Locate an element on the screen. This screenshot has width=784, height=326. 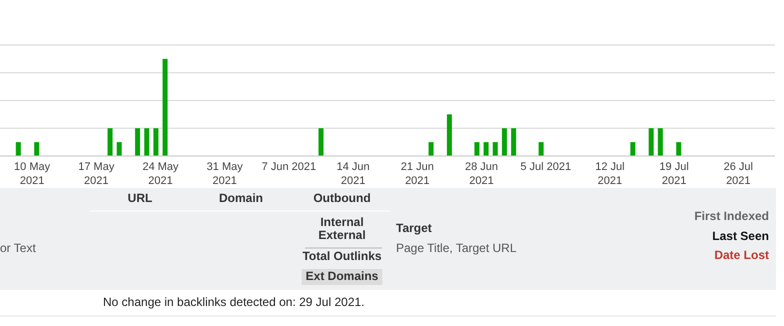
text: Total Outlinks is located at coordinates (342, 256).